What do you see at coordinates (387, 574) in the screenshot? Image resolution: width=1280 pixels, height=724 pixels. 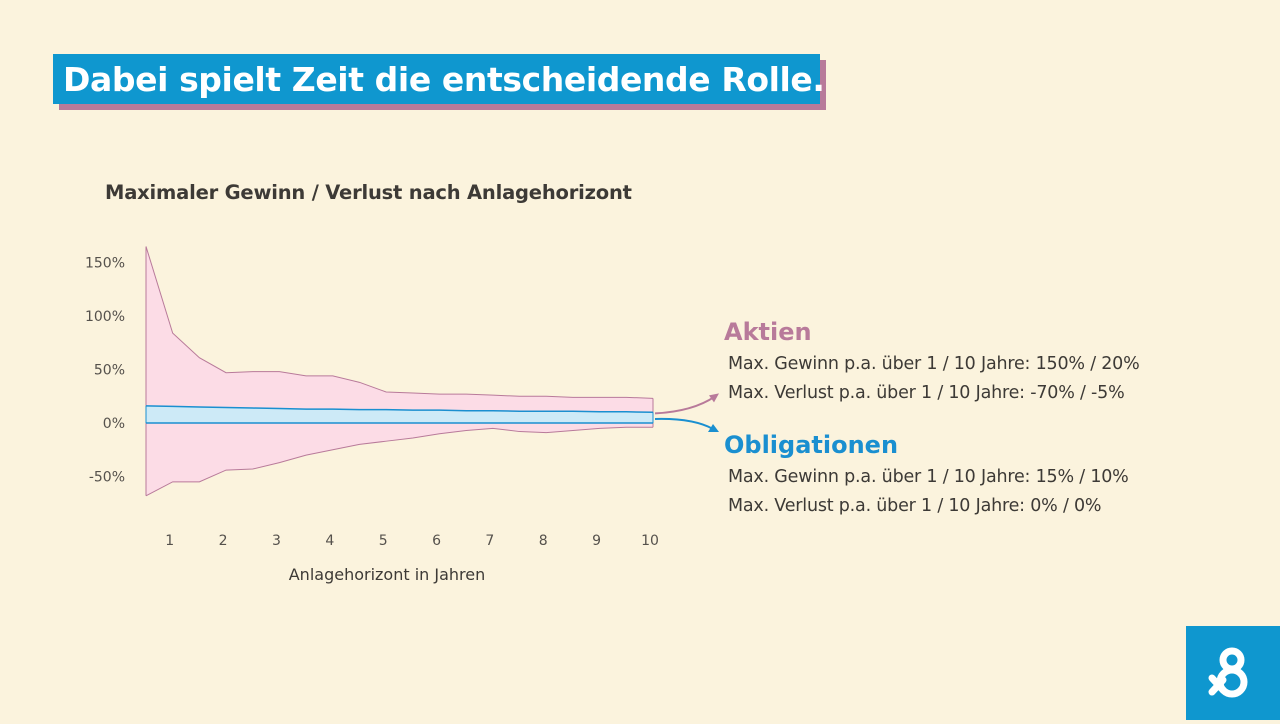 I see `x-axis-label: Anlagehorizont in Jahren` at bounding box center [387, 574].